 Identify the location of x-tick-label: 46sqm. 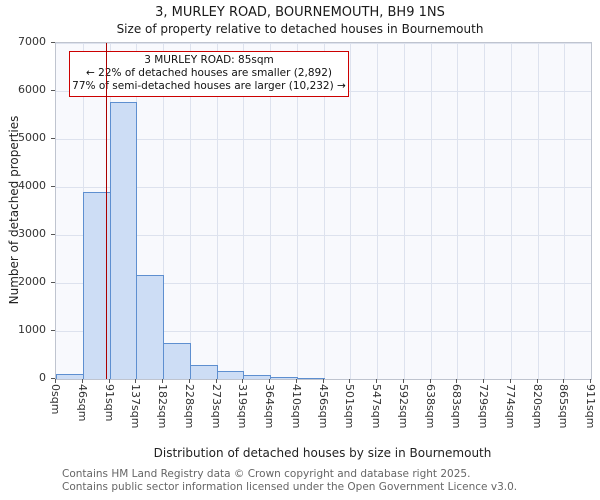
(82, 403).